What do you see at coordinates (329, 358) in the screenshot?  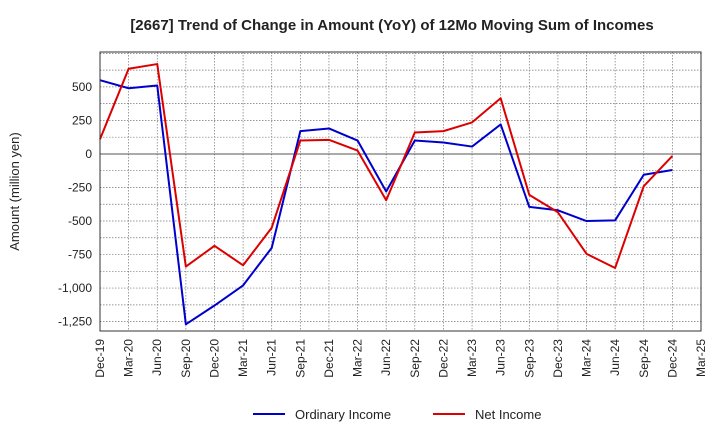 I see `x-tick-label: Dec-21` at bounding box center [329, 358].